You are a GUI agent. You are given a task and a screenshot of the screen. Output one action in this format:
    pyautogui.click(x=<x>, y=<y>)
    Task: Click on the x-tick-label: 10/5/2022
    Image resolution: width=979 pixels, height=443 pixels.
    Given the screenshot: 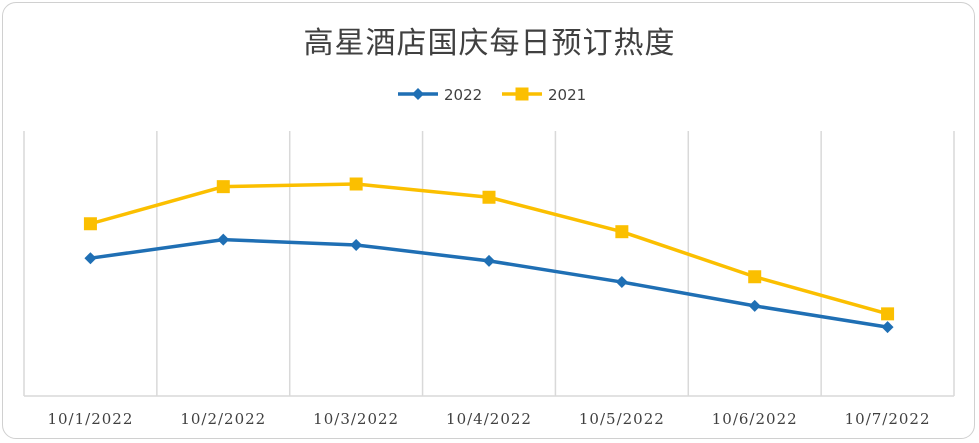 What is the action you would take?
    pyautogui.click(x=622, y=419)
    